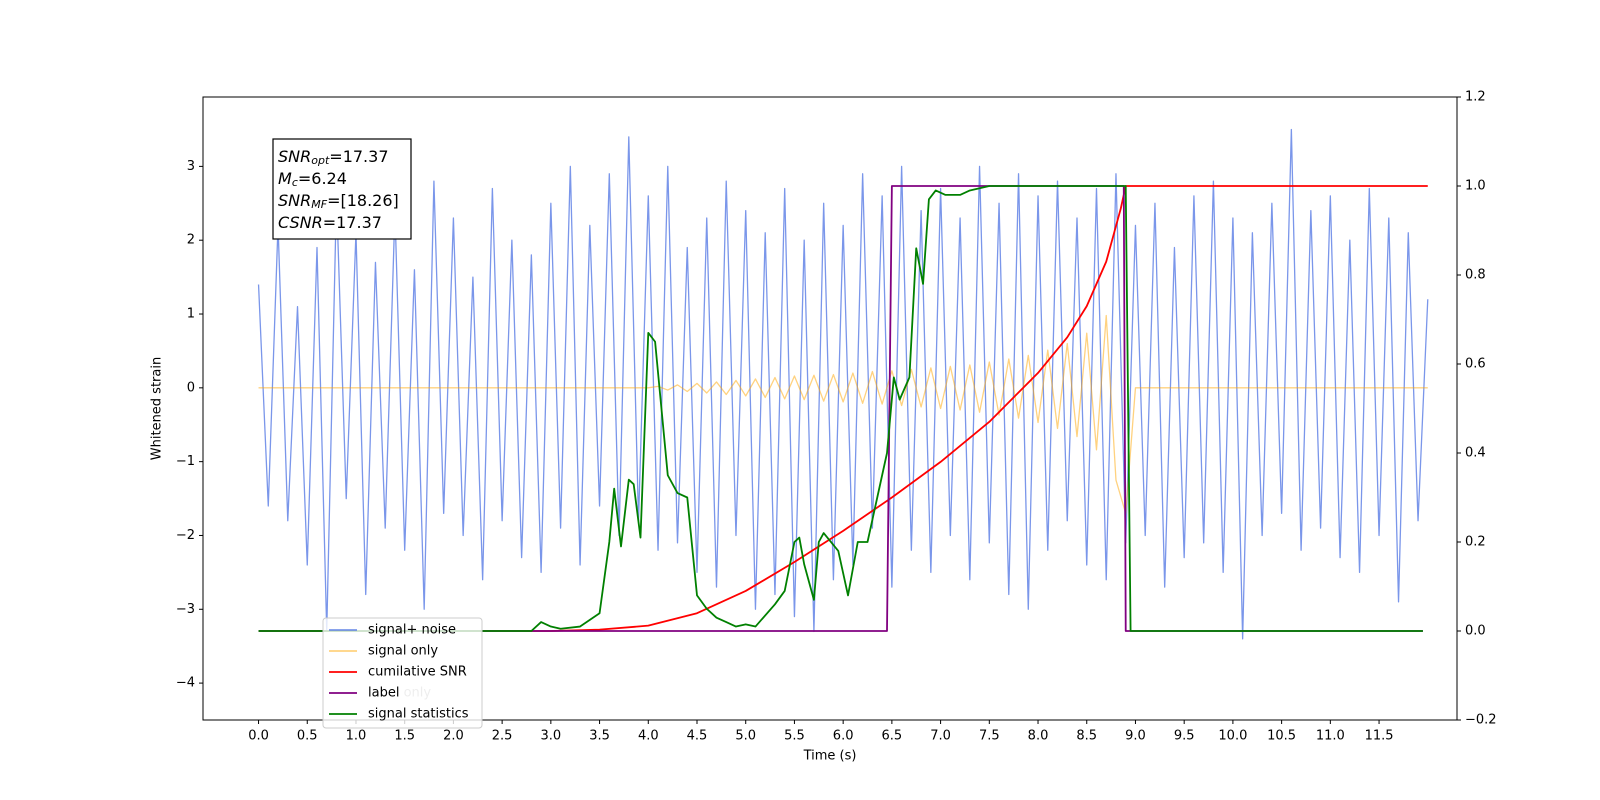 This screenshot has width=1600, height=800. What do you see at coordinates (185, 609) in the screenshot?
I see `y-tick-label: −3` at bounding box center [185, 609].